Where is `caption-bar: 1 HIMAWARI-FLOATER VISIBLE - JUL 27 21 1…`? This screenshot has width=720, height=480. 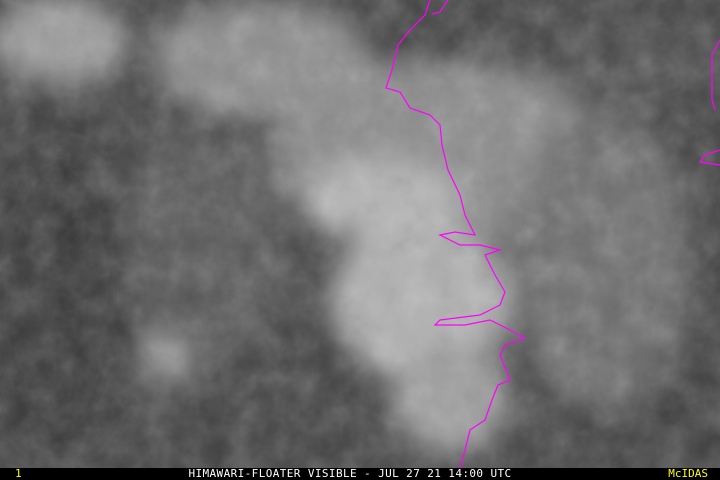 caption-bar: 1 HIMAWARI-FLOATER VISIBLE - JUL 27 21 1… is located at coordinates (360, 474).